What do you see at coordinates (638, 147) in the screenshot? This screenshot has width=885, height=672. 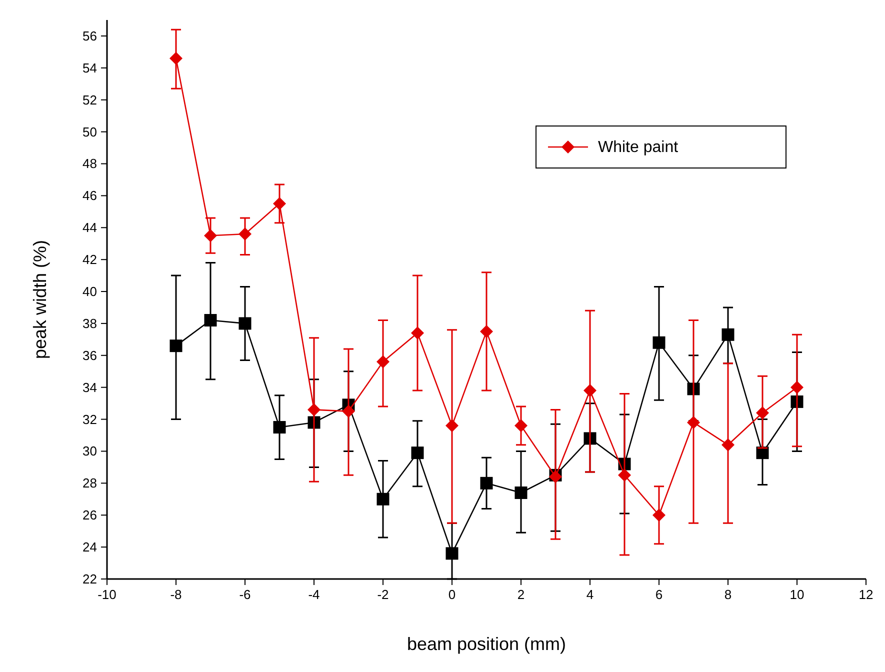 I see `legend-label: White paint` at bounding box center [638, 147].